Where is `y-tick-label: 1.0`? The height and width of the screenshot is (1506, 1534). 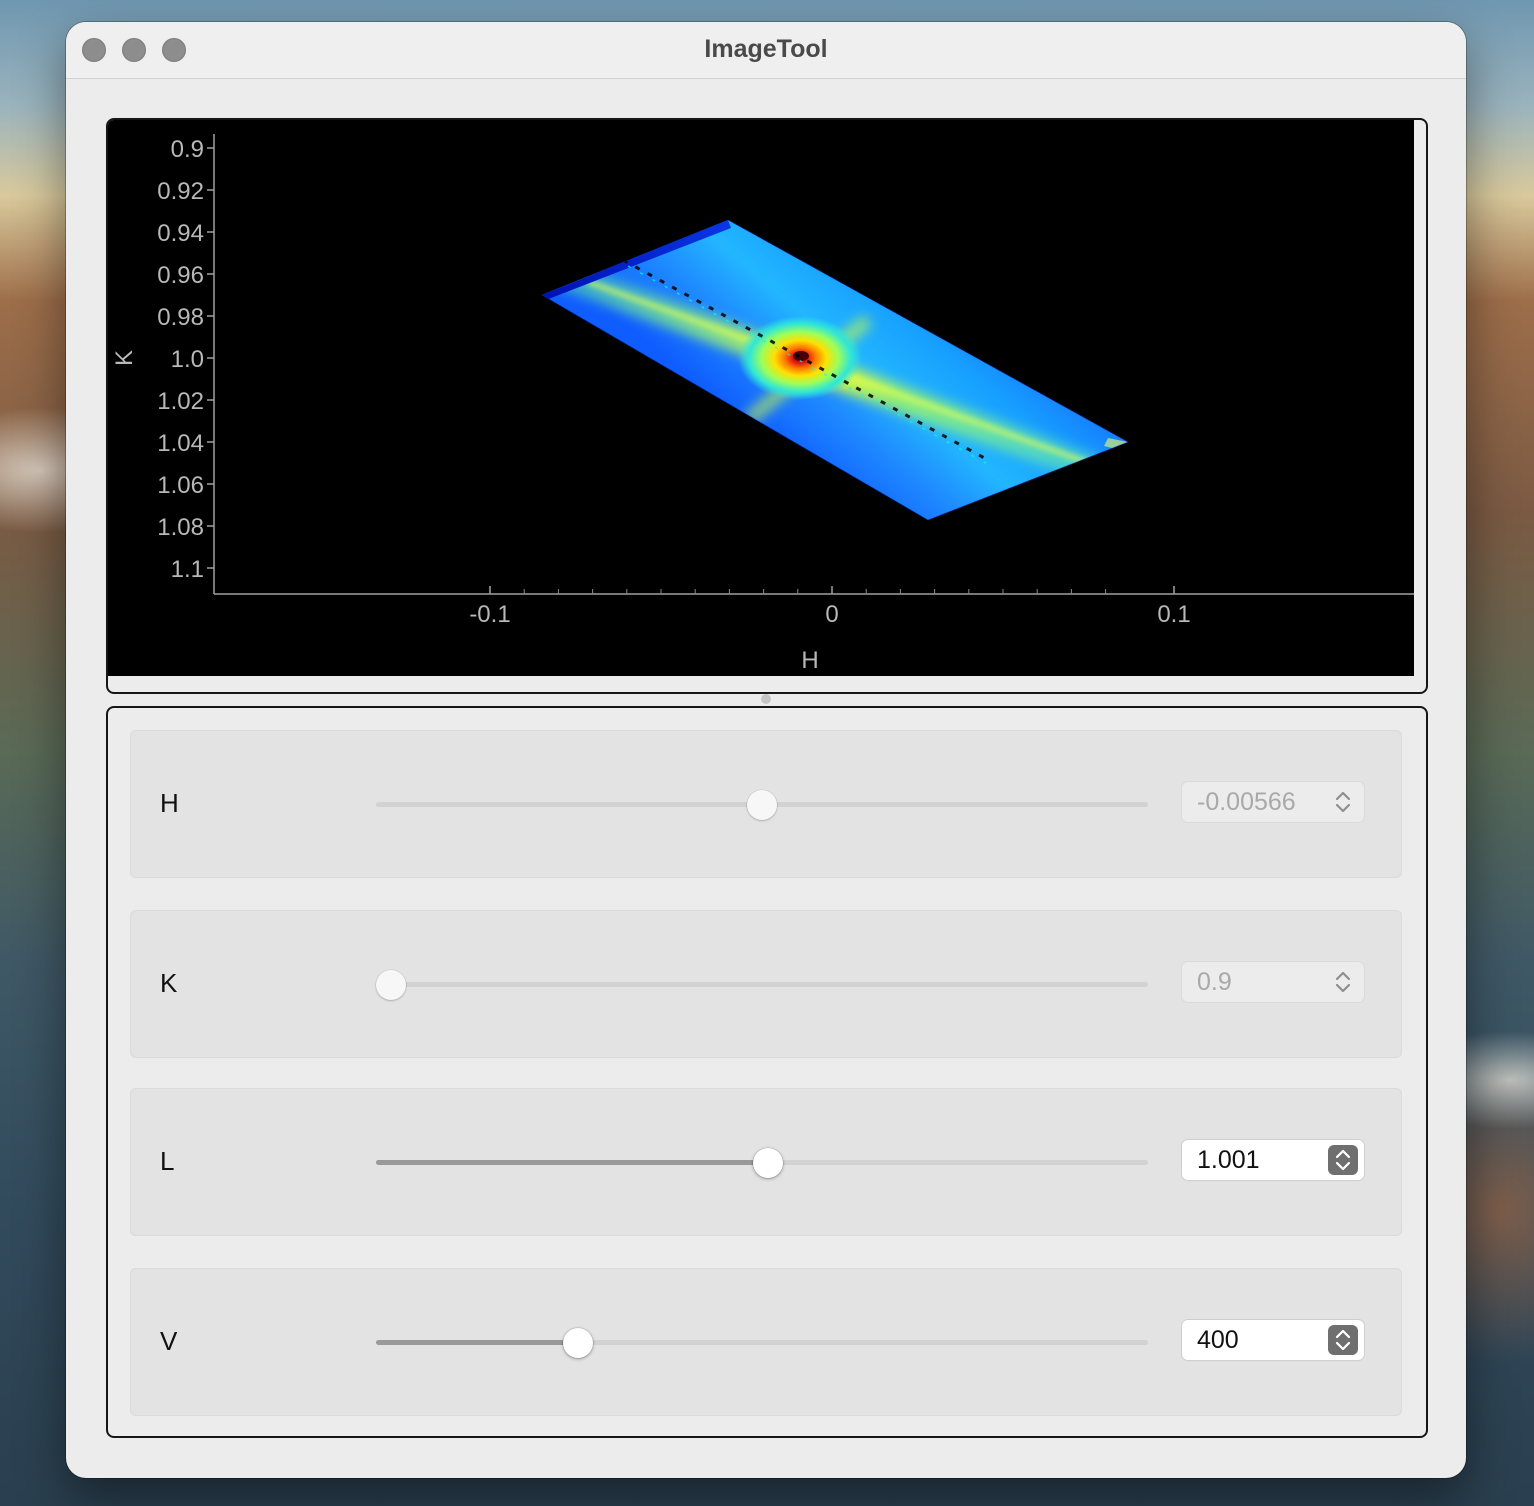 y-tick-label: 1.0 is located at coordinates (187, 359).